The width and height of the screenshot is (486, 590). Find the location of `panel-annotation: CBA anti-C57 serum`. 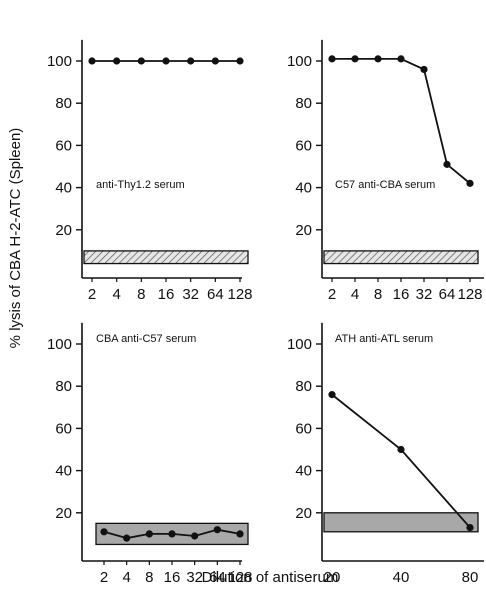

panel-annotation: CBA anti-C57 serum is located at coordinates (146, 339).